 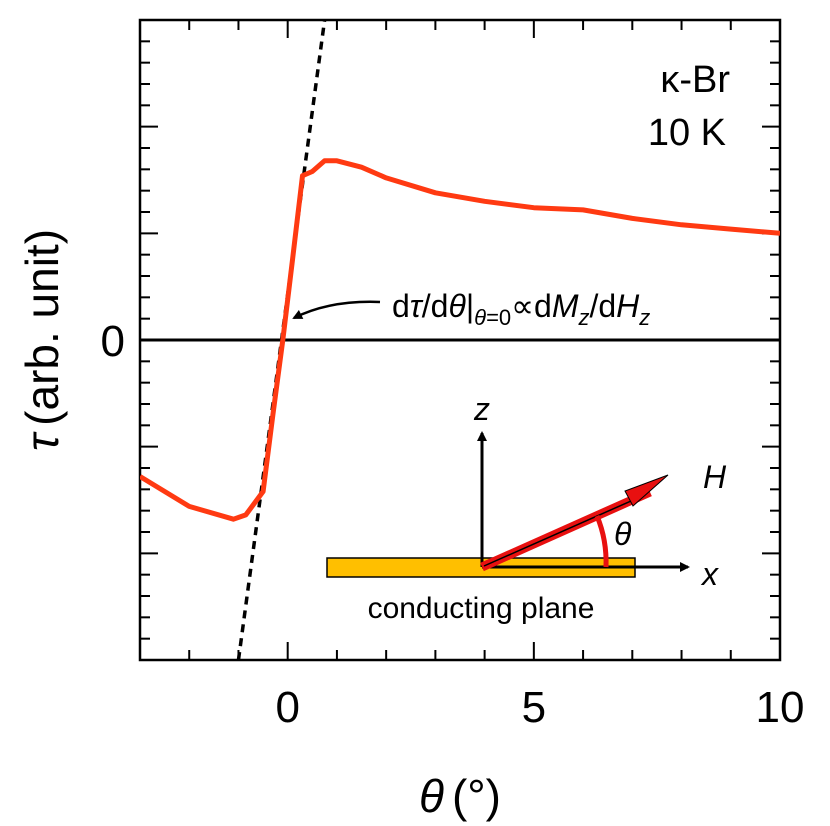 I want to click on ann-tau: τ, so click(x=417, y=306).